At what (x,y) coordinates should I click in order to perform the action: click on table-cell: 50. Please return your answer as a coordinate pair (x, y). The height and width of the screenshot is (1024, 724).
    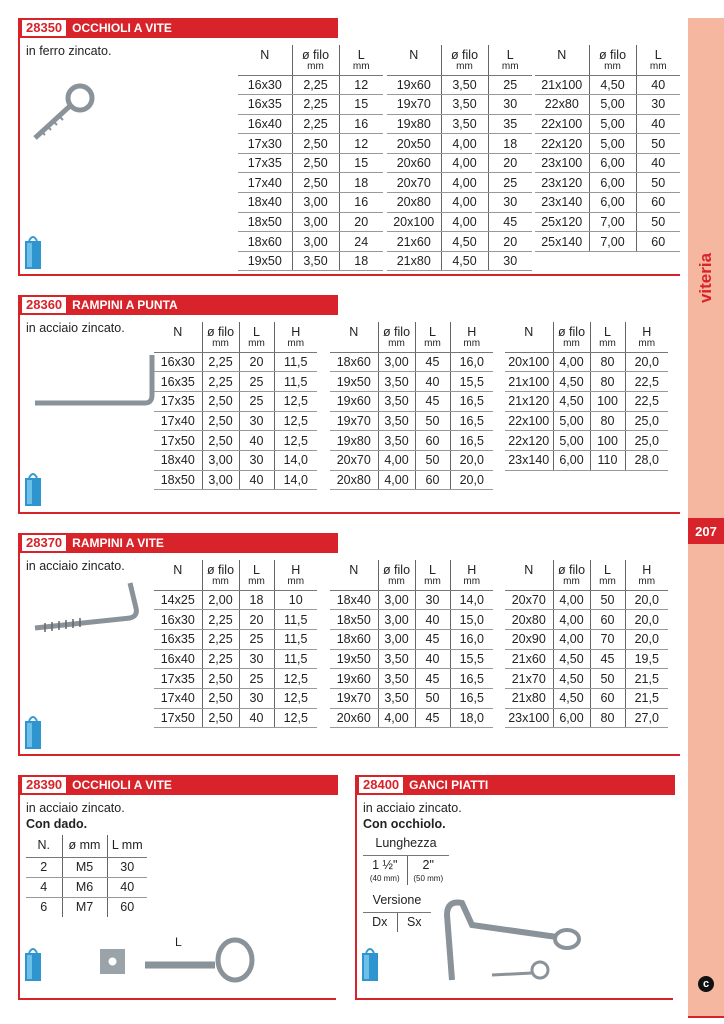
    Looking at the image, I should click on (432, 460).